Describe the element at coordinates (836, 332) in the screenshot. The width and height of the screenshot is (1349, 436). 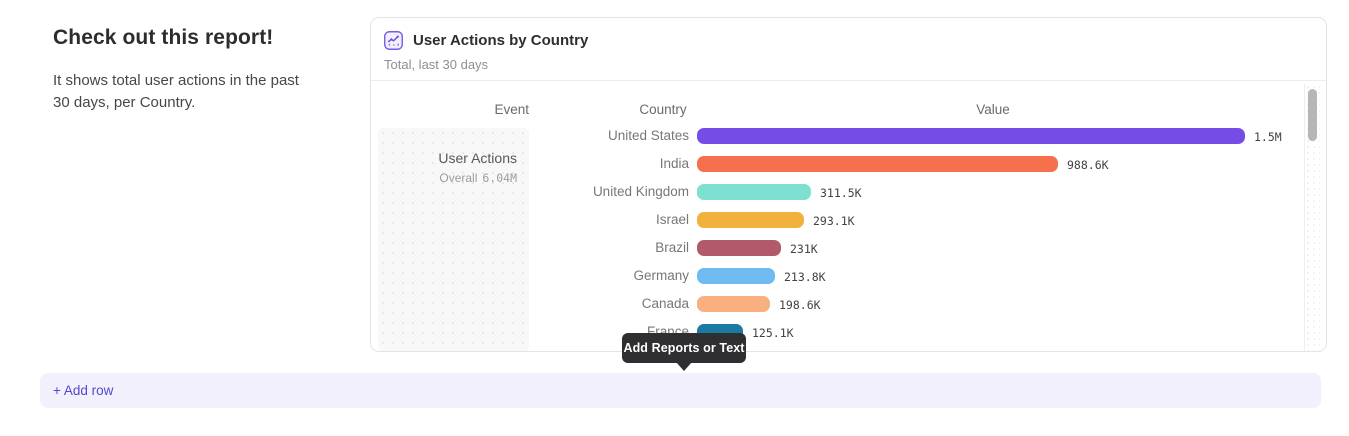
I see `chart-row: France 125.1K` at that location.